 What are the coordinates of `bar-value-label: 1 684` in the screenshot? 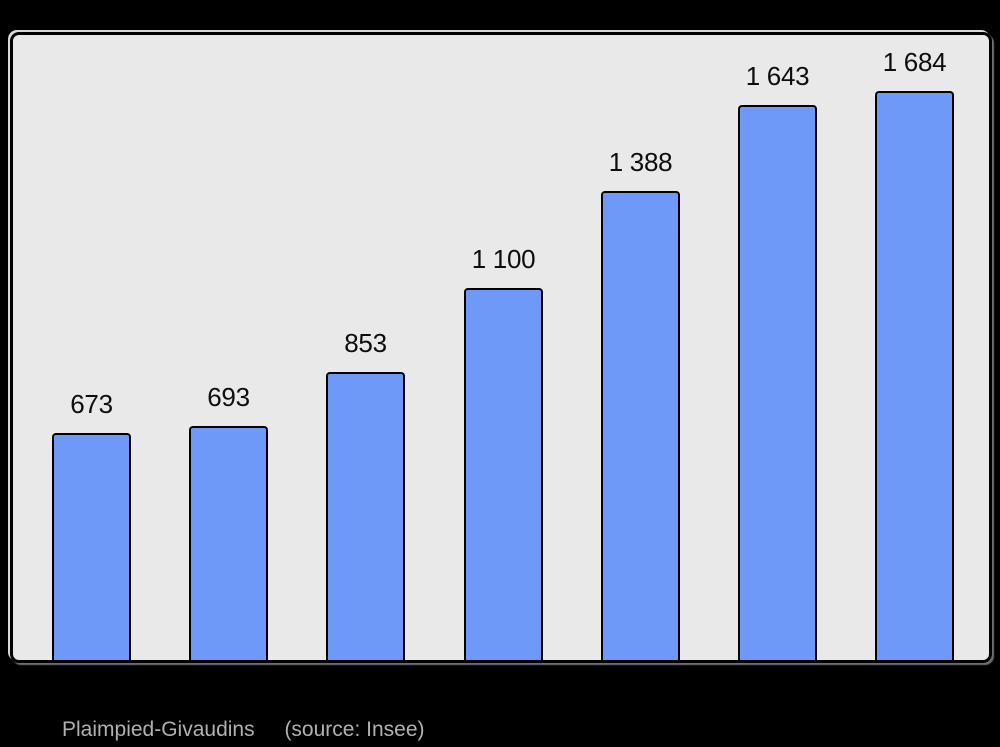 It's located at (914, 62).